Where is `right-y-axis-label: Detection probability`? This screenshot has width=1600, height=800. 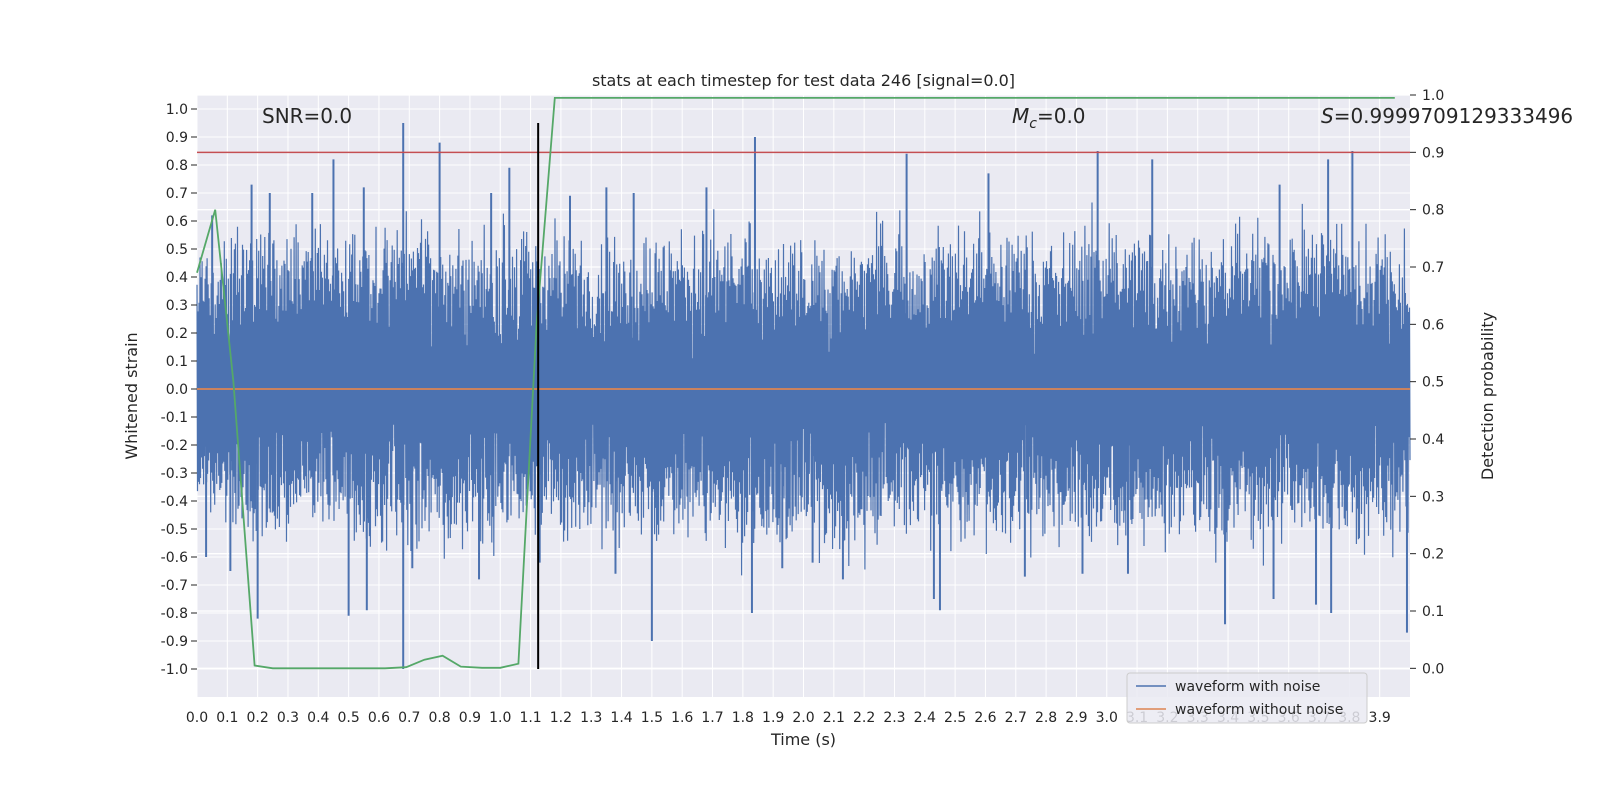
right-y-axis-label: Detection probability is located at coordinates (1487, 396).